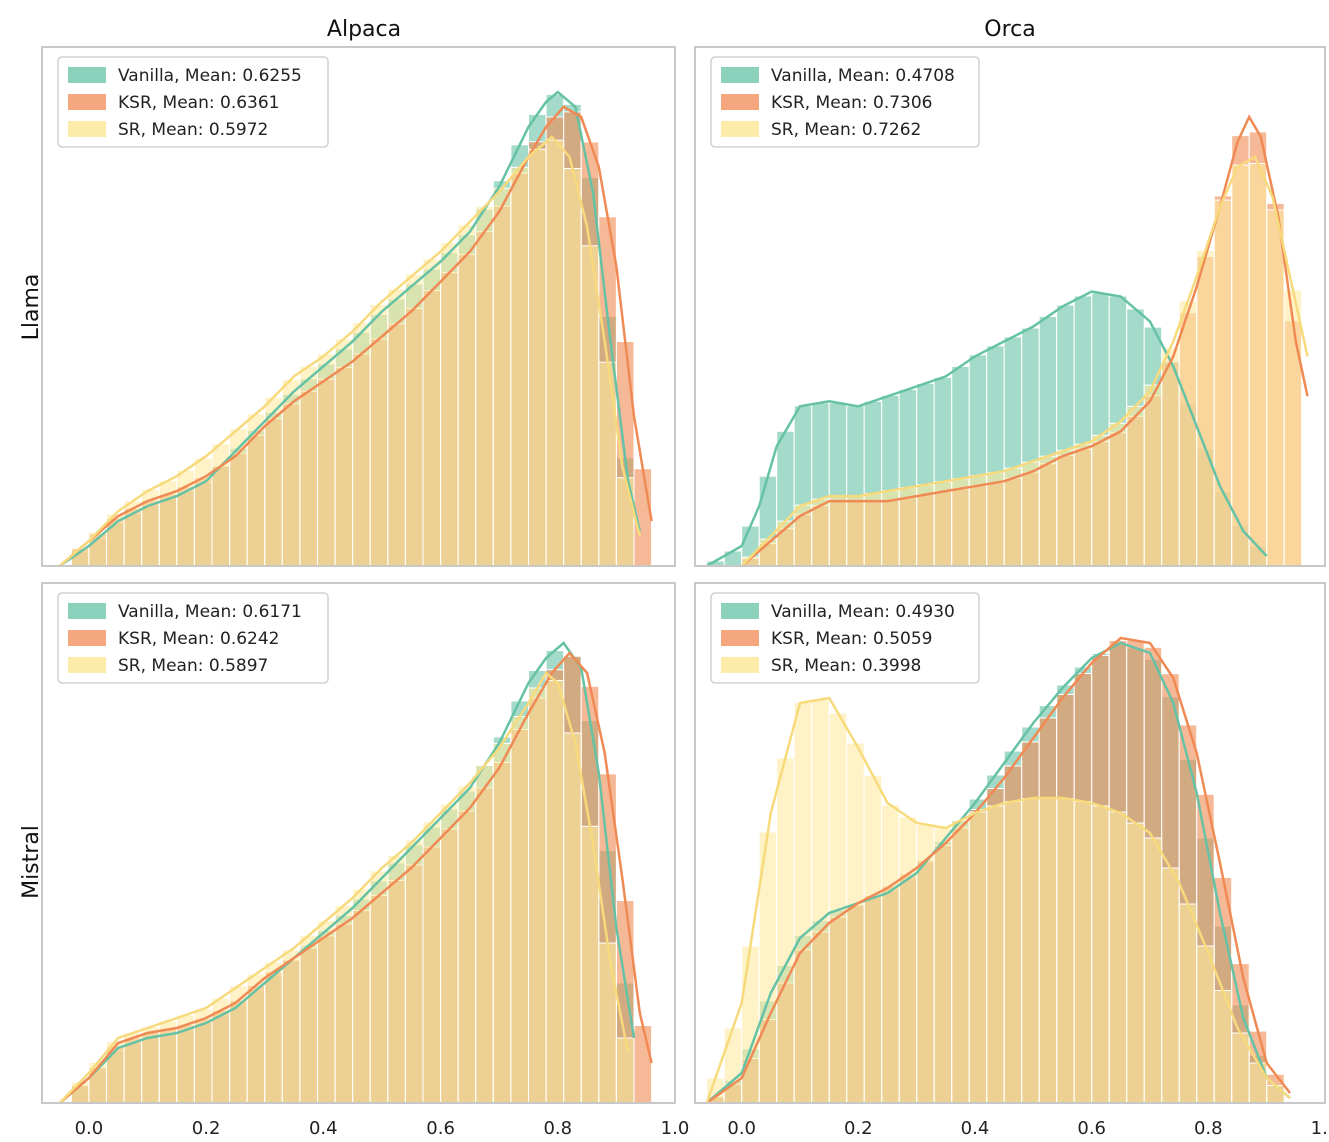 Image resolution: width=1329 pixels, height=1142 pixels. I want to click on x-axis-ticks: 0.0 0.2 0.4 0.6 0.8 1.0, so click(382, 1128).